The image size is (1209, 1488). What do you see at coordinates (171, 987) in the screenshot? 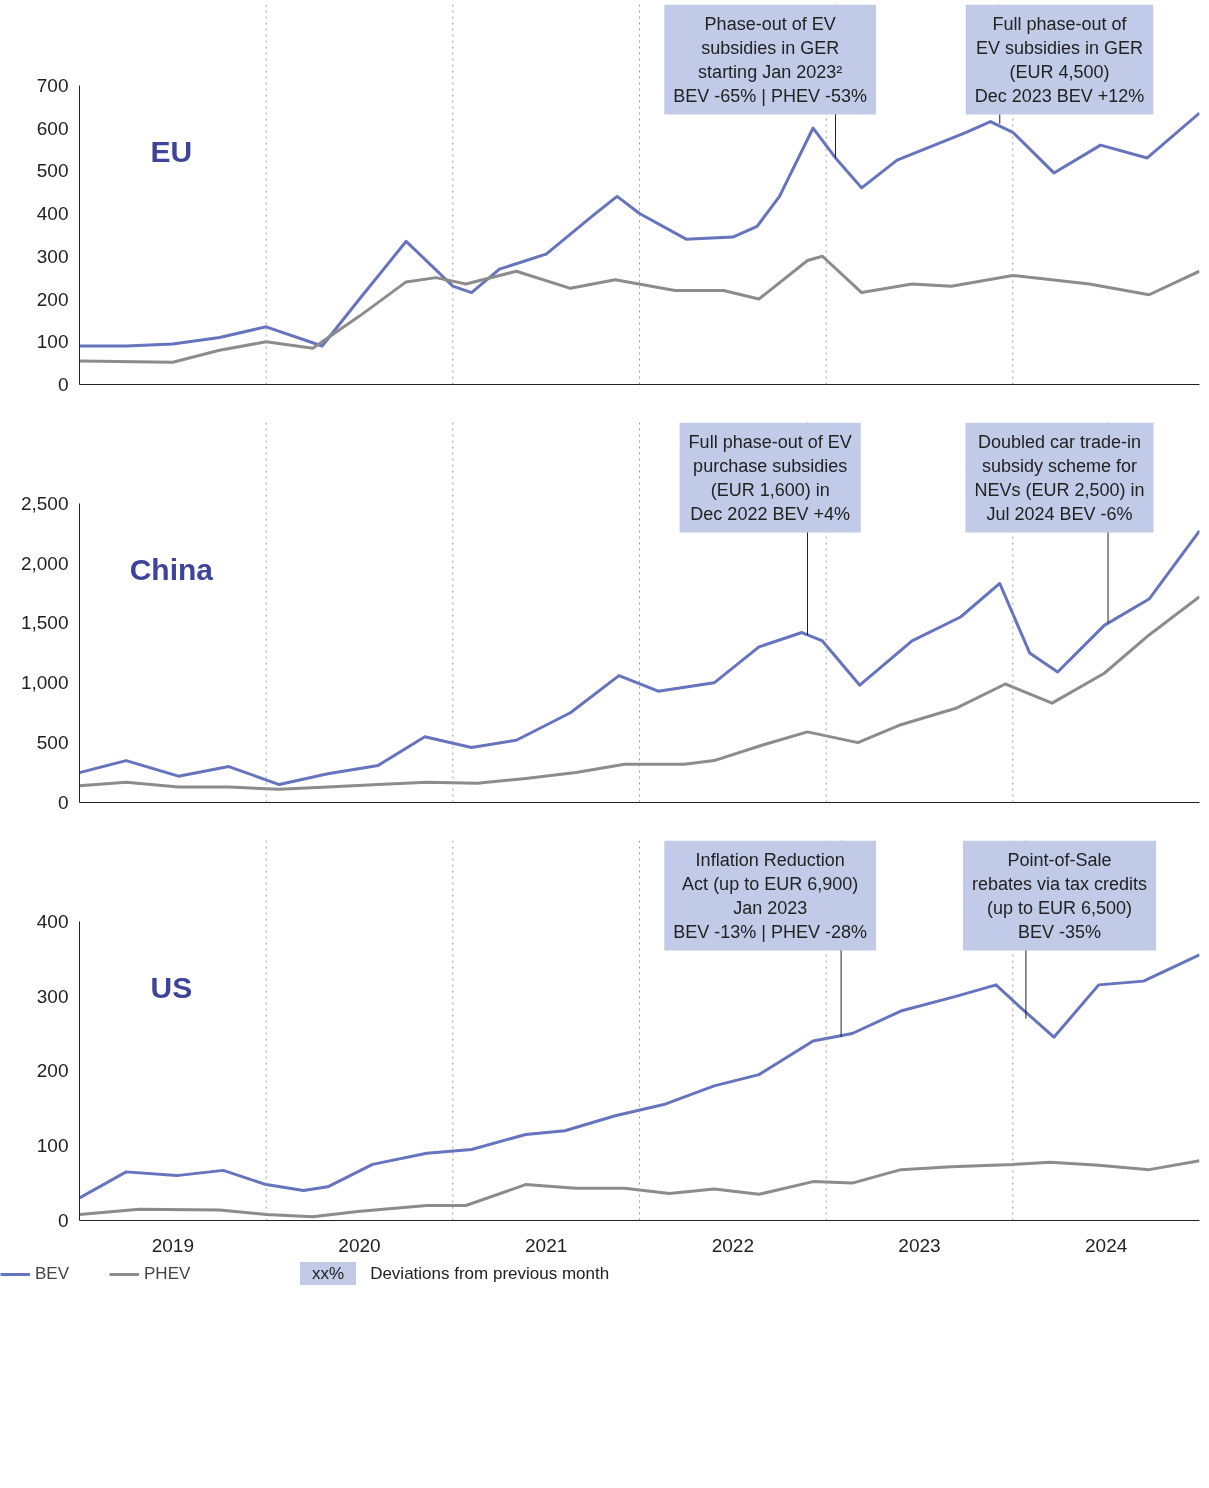
I see `text: US` at bounding box center [171, 987].